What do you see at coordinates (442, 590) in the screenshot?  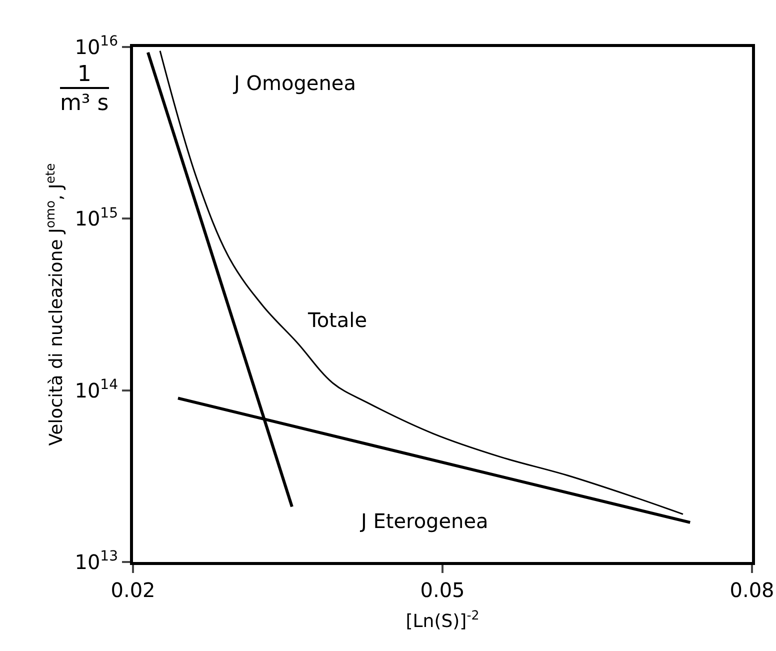 I see `x-tick-label: 0.05` at bounding box center [442, 590].